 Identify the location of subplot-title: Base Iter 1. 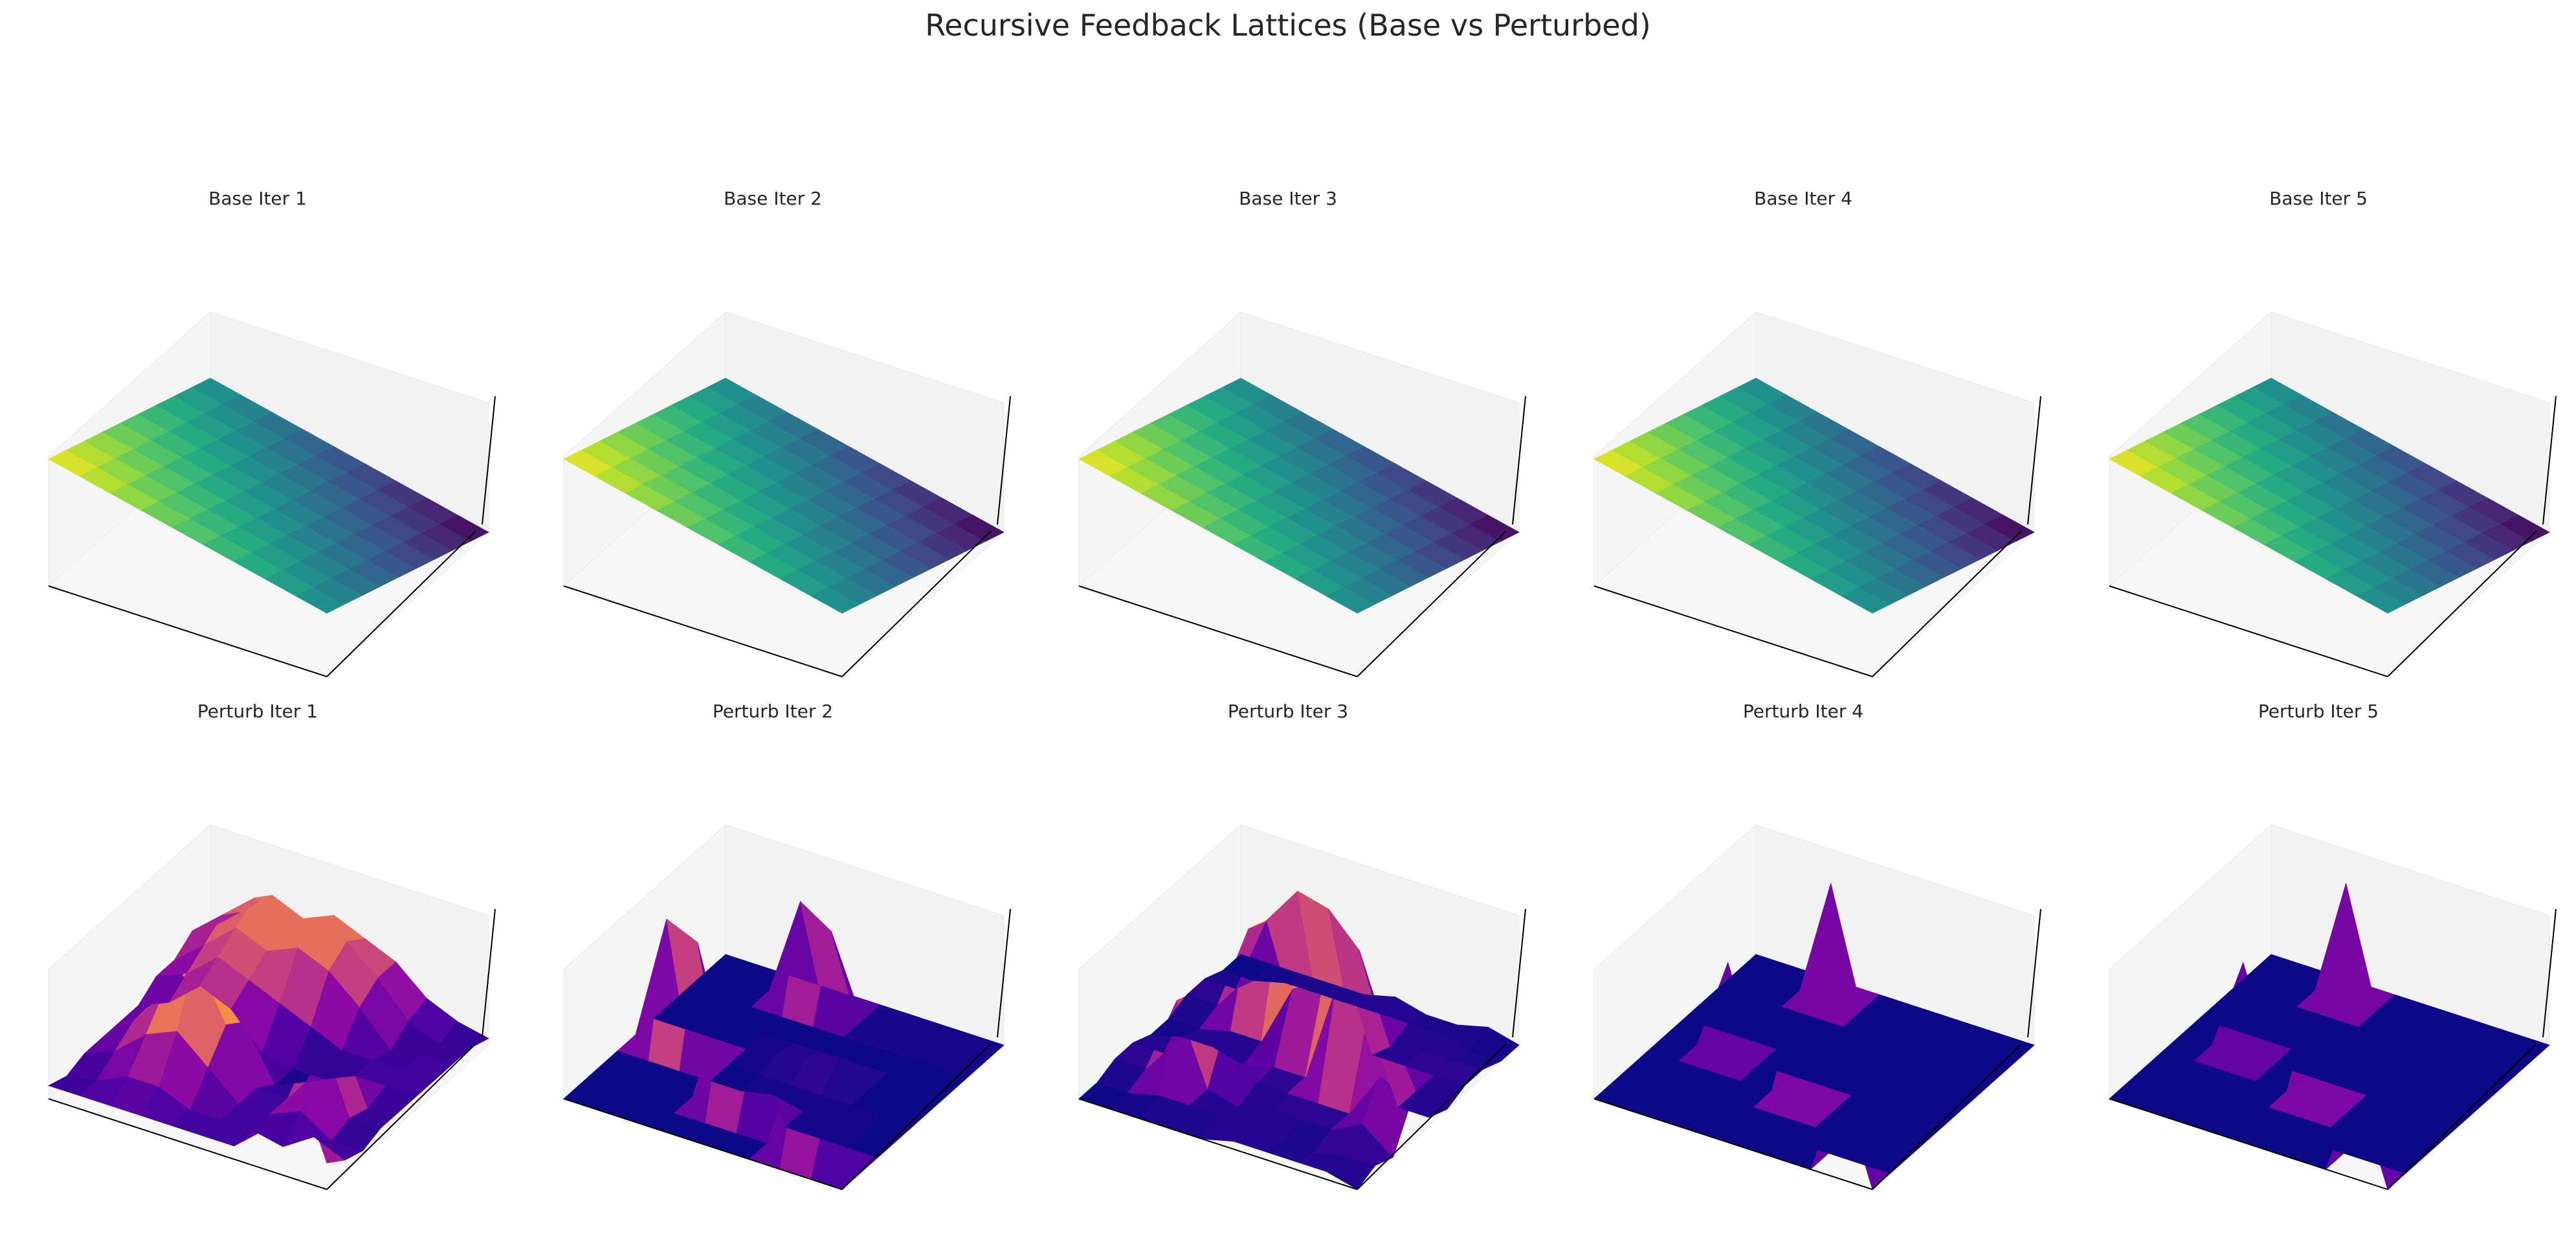
(257, 198).